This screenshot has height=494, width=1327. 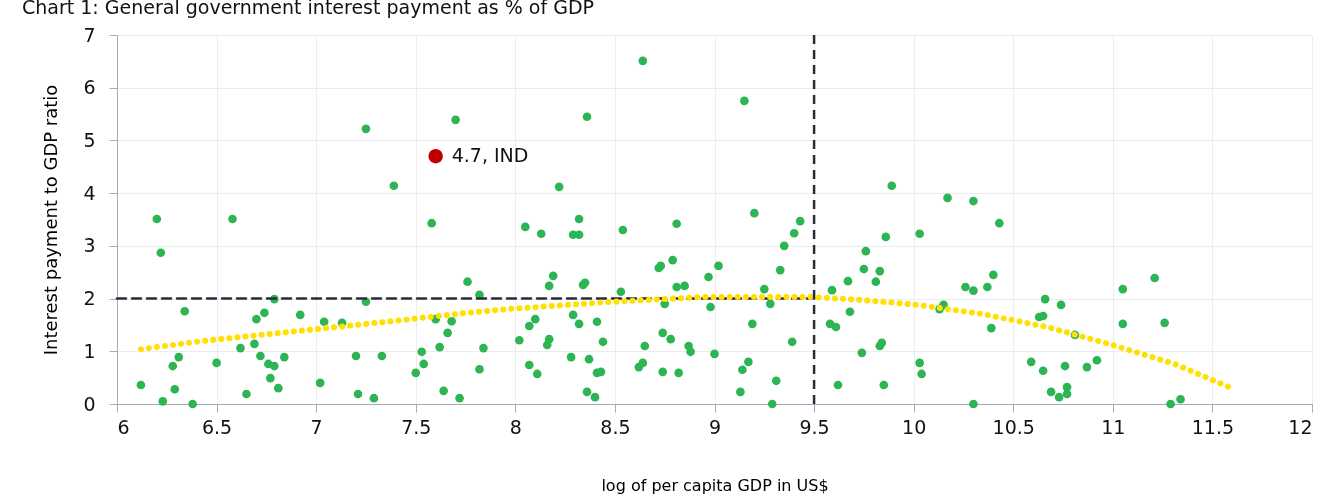 What do you see at coordinates (1013, 426) in the screenshot?
I see `x-tick-label: 10.5` at bounding box center [1013, 426].